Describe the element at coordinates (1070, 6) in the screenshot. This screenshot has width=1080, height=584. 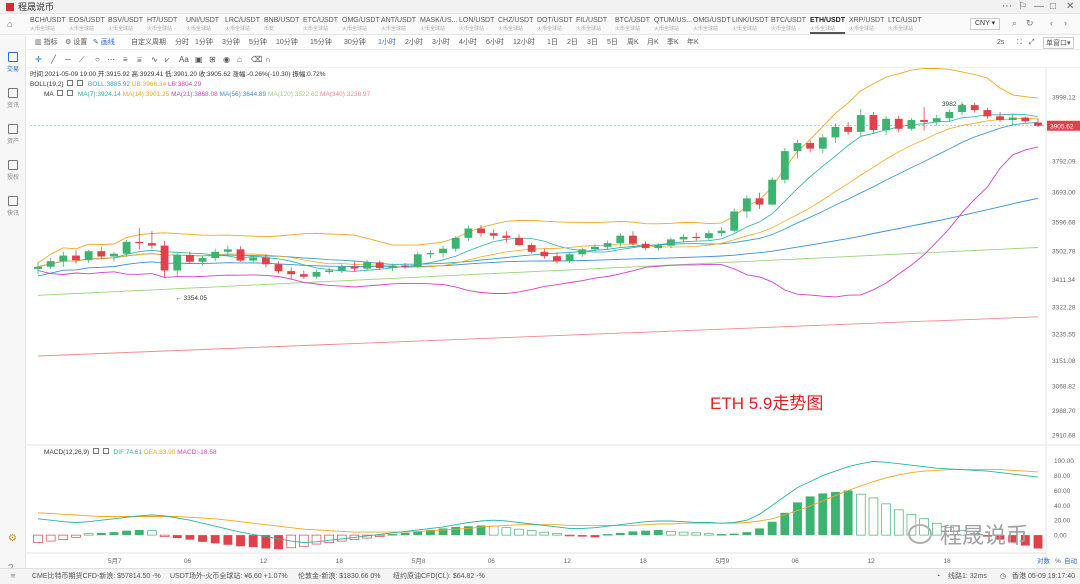
I see `close-button: ✕` at that location.